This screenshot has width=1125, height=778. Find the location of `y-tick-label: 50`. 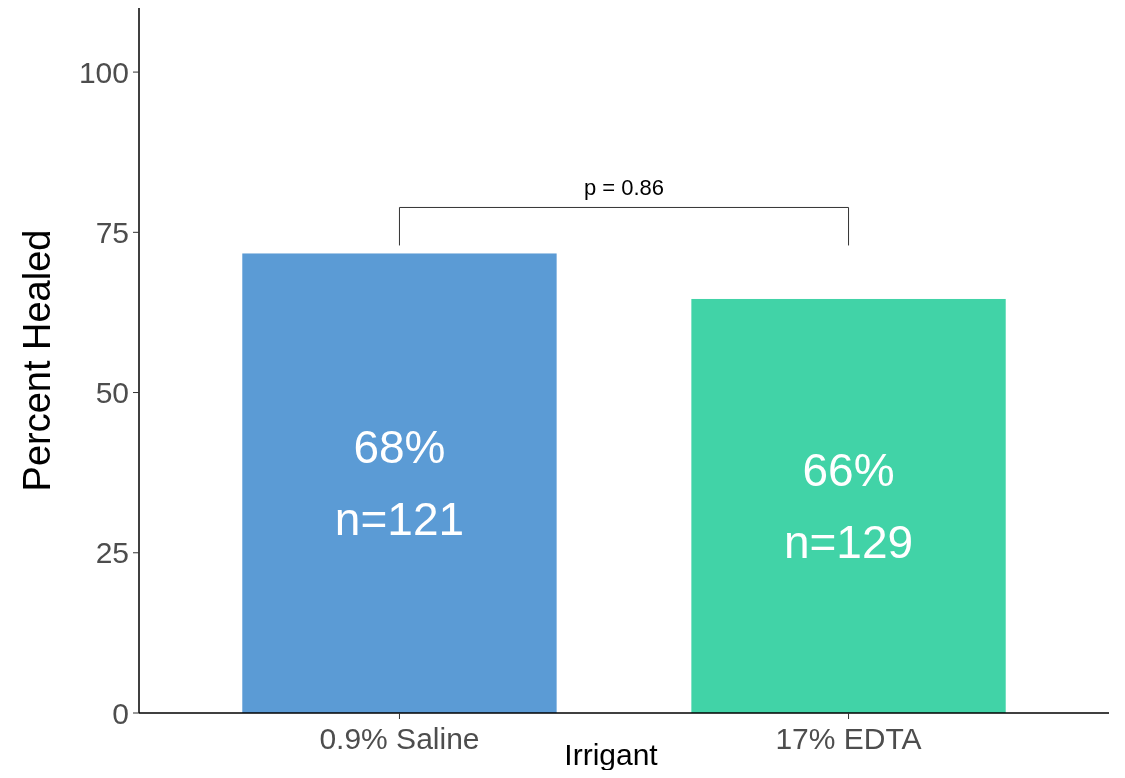

y-tick-label: 50 is located at coordinates (112, 393).